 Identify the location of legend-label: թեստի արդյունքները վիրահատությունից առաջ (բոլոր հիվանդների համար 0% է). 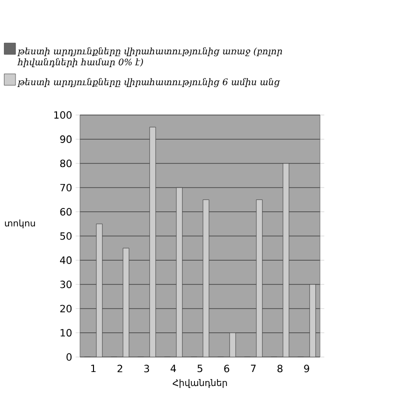
(149, 57).